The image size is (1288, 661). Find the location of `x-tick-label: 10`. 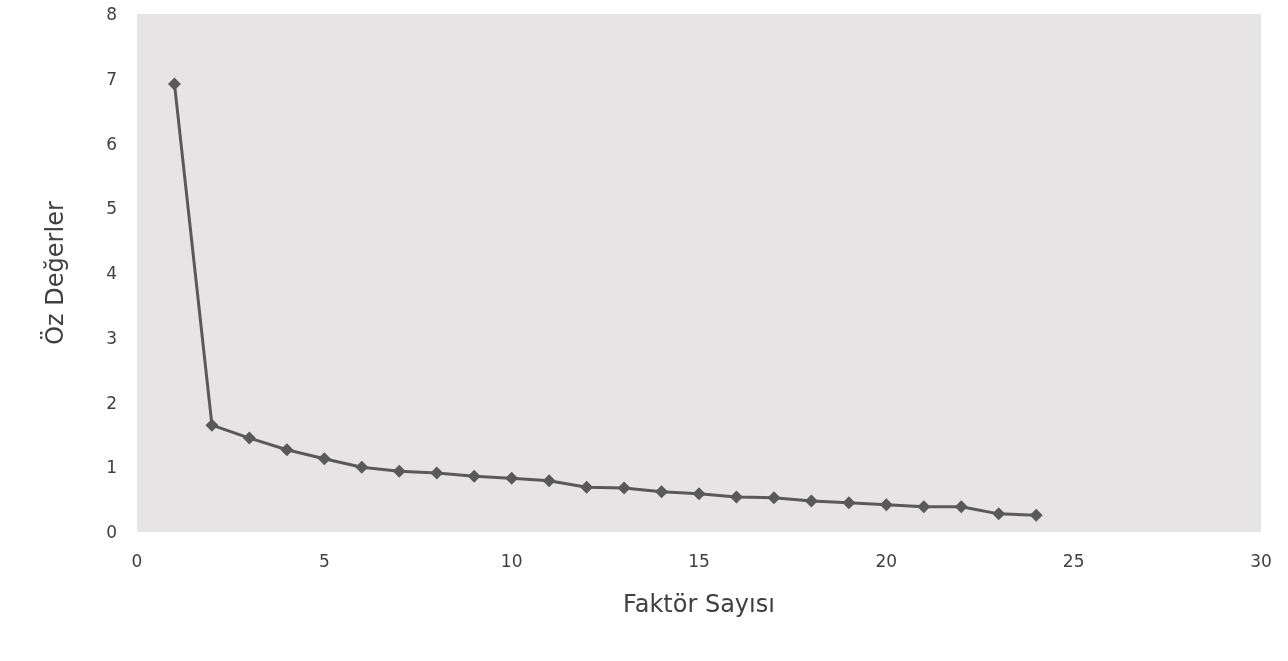

x-tick-label: 10 is located at coordinates (511, 560).